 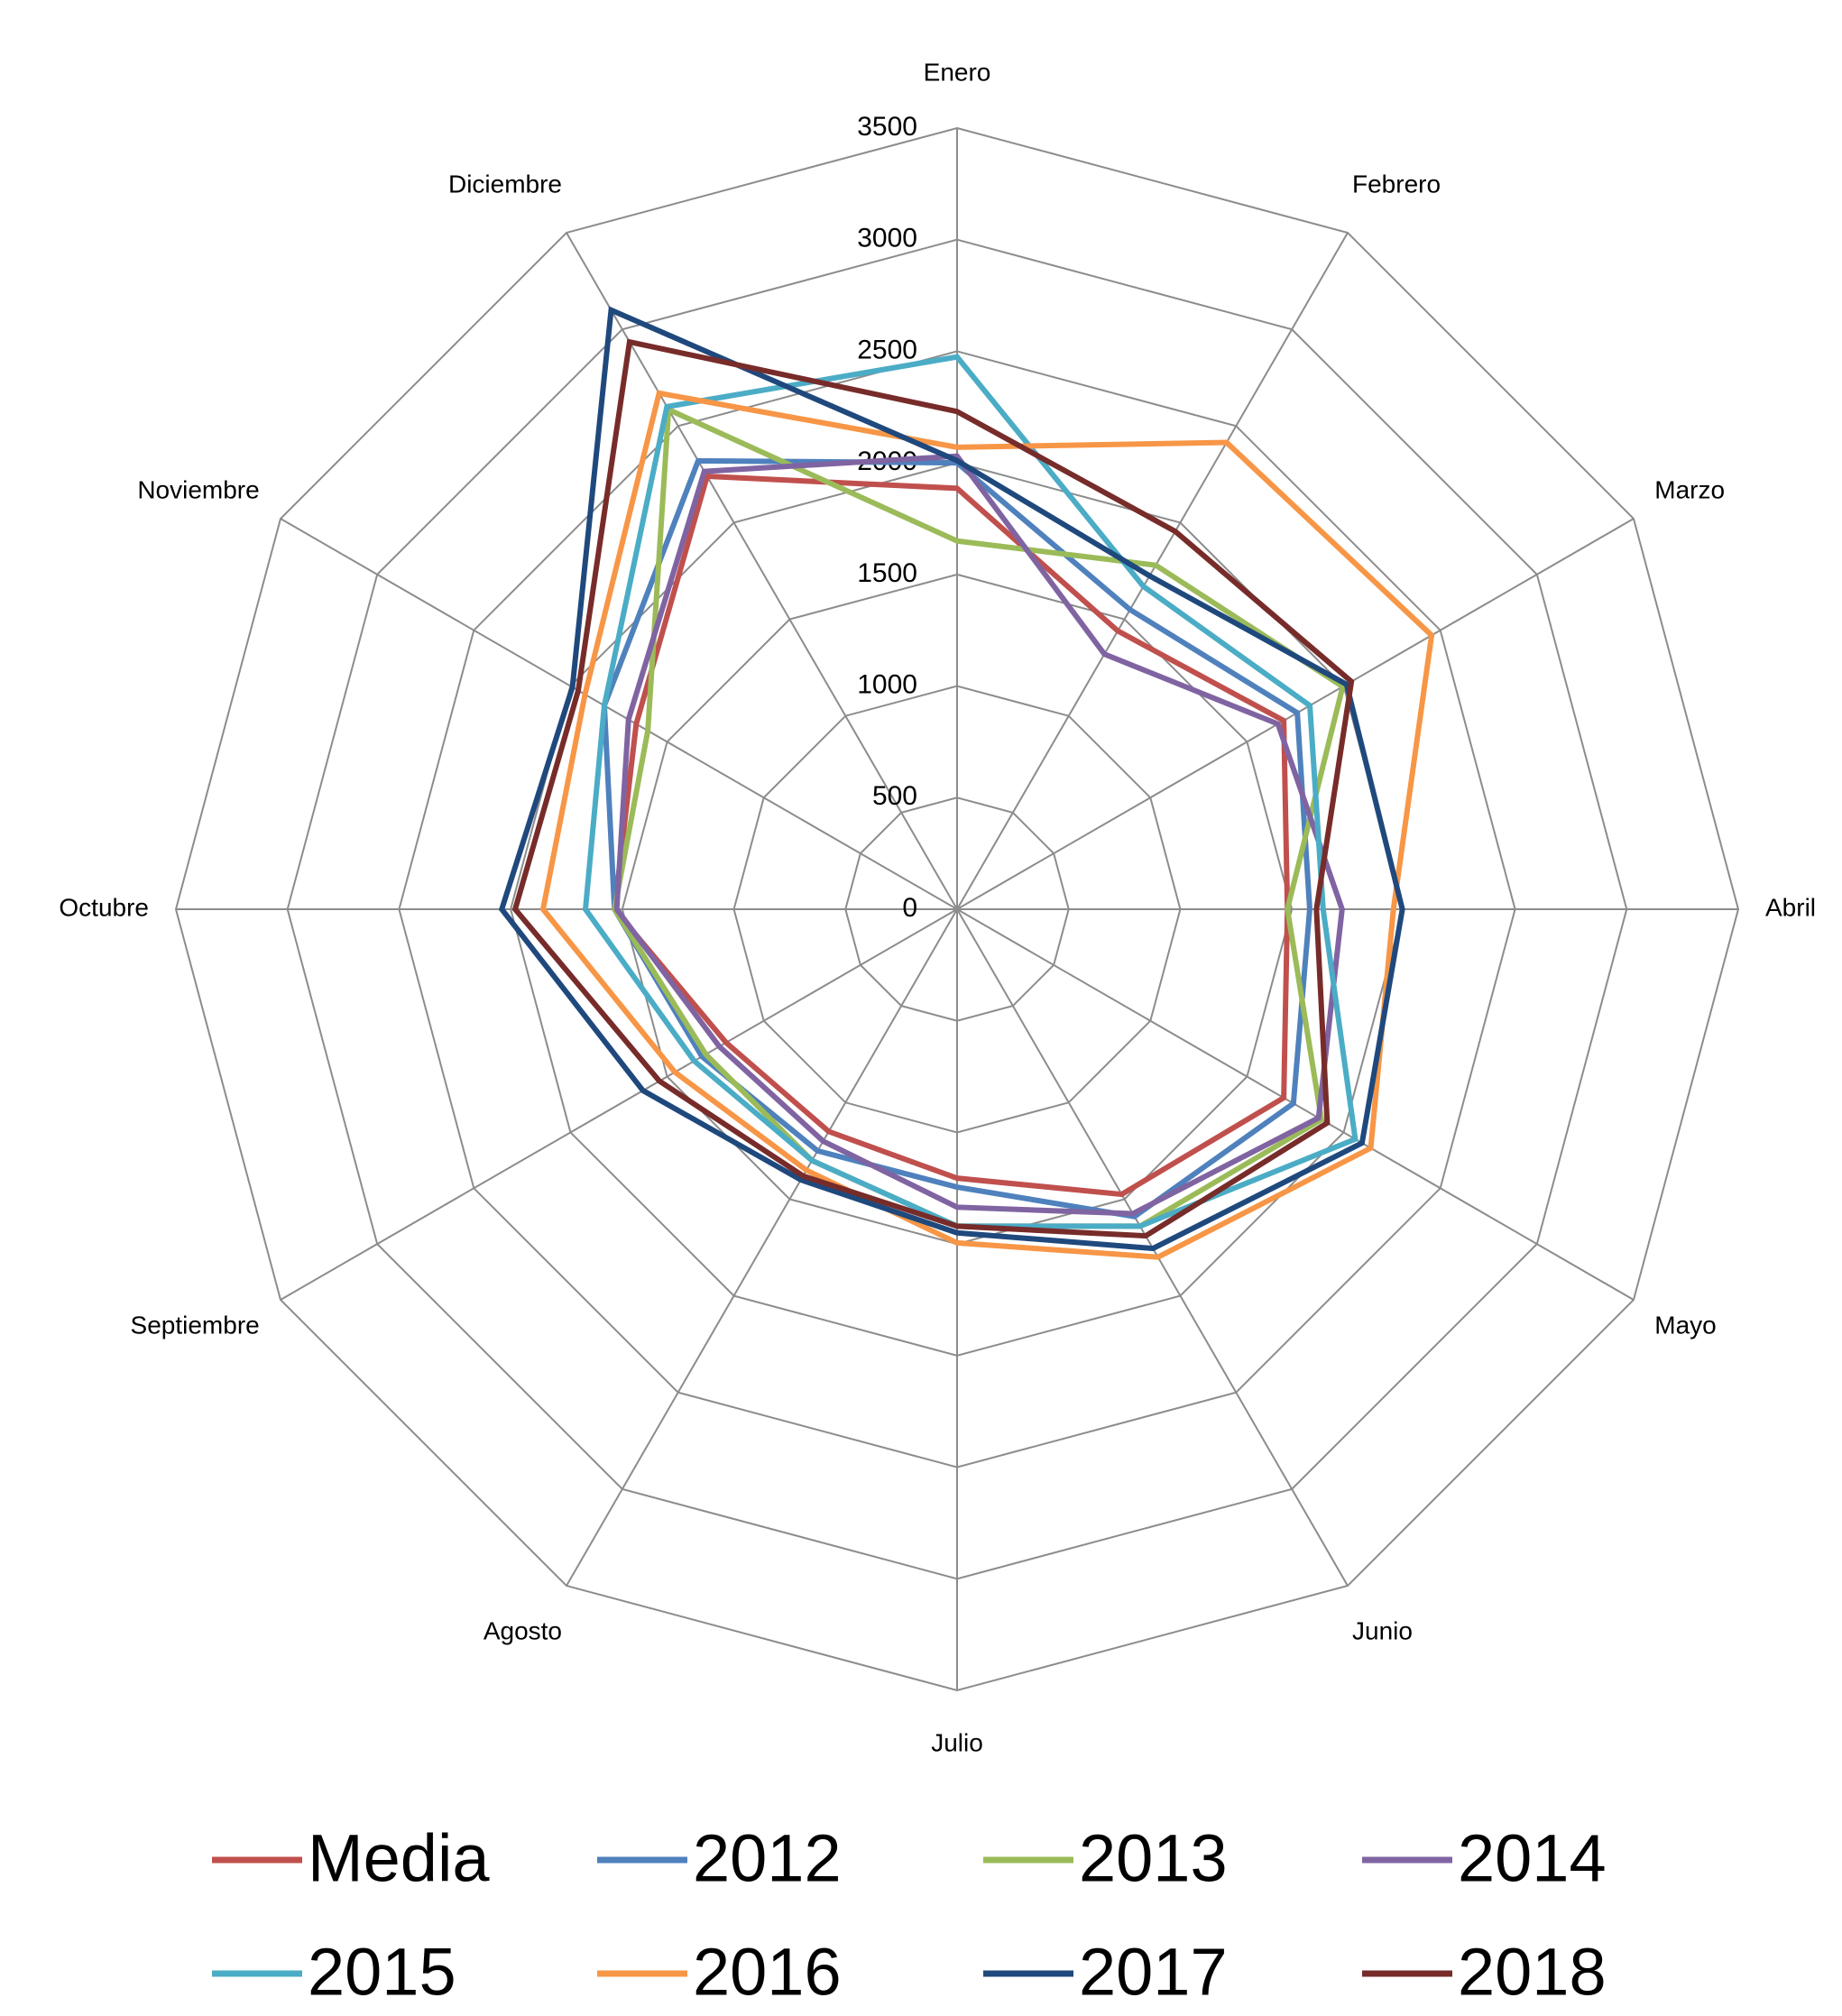 What do you see at coordinates (505, 184) in the screenshot?
I see `category-label: Diciembre` at bounding box center [505, 184].